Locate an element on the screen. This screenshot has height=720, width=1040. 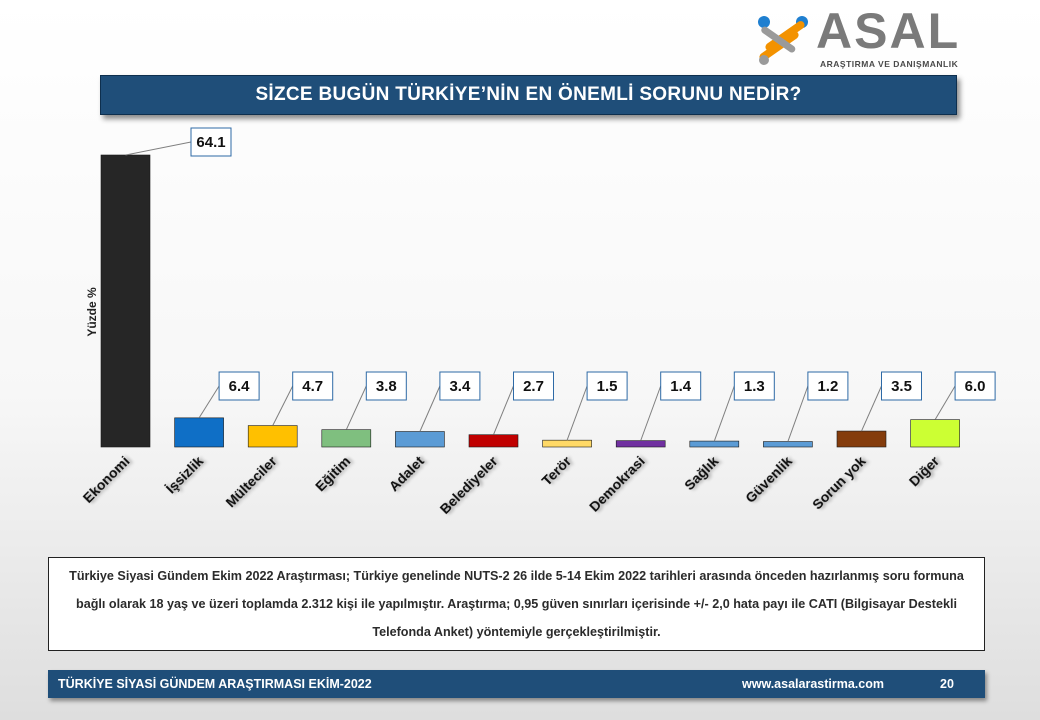
leader-line-belediyeler is located at coordinates (503, 410).